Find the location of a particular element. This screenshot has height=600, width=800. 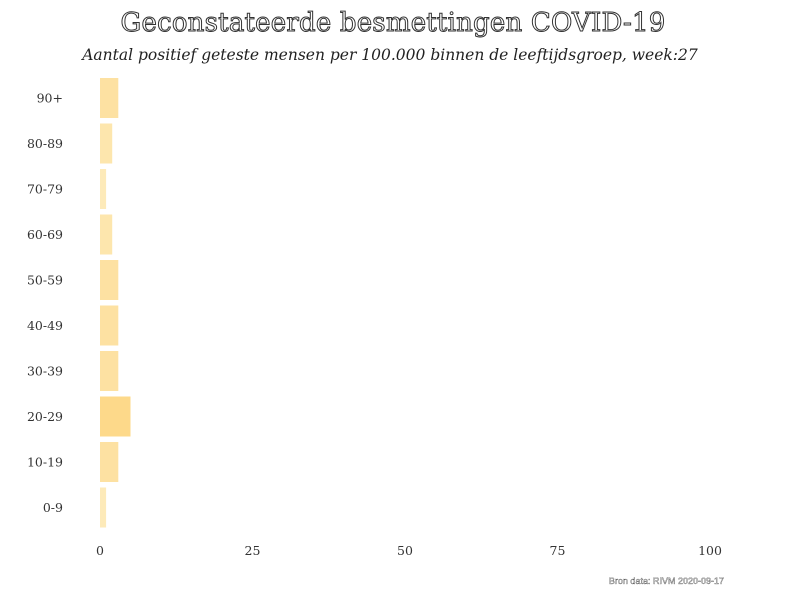

bar-90+ is located at coordinates (109, 98).